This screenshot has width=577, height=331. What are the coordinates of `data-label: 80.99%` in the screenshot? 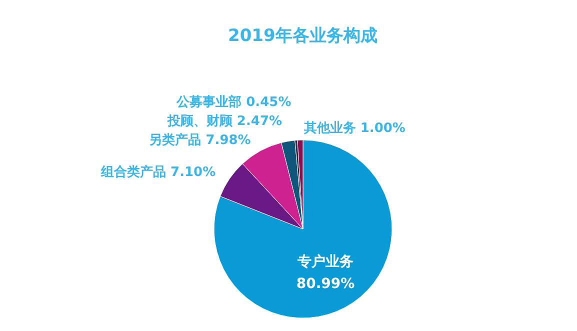 It's located at (325, 284).